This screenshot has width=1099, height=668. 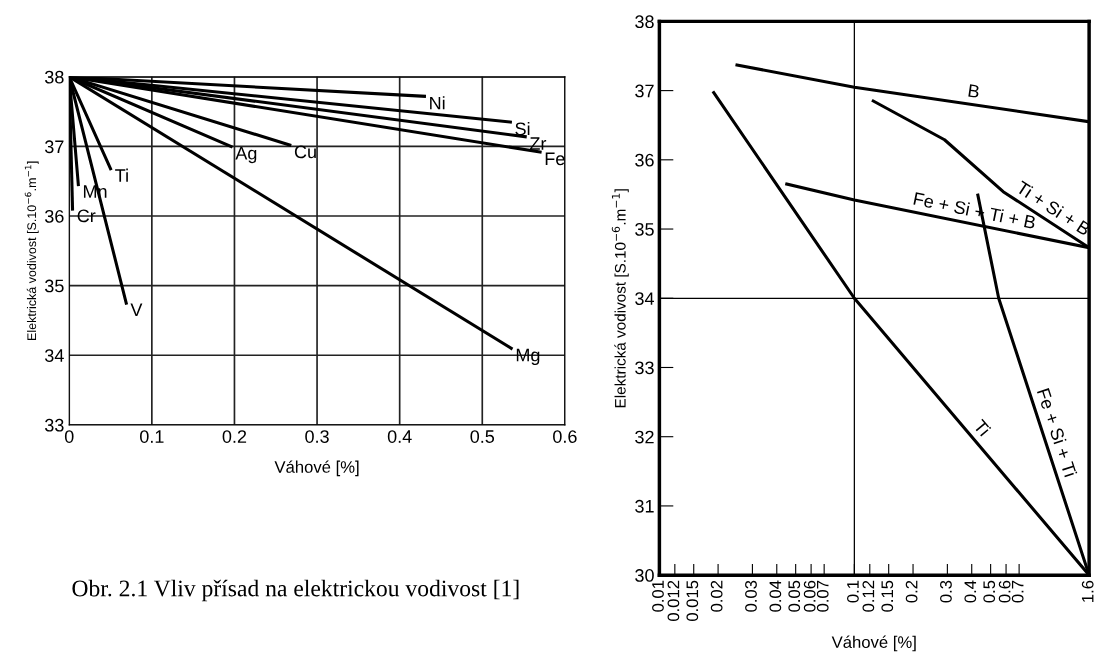 I want to click on y-tick-label: 30, so click(x=644, y=575).